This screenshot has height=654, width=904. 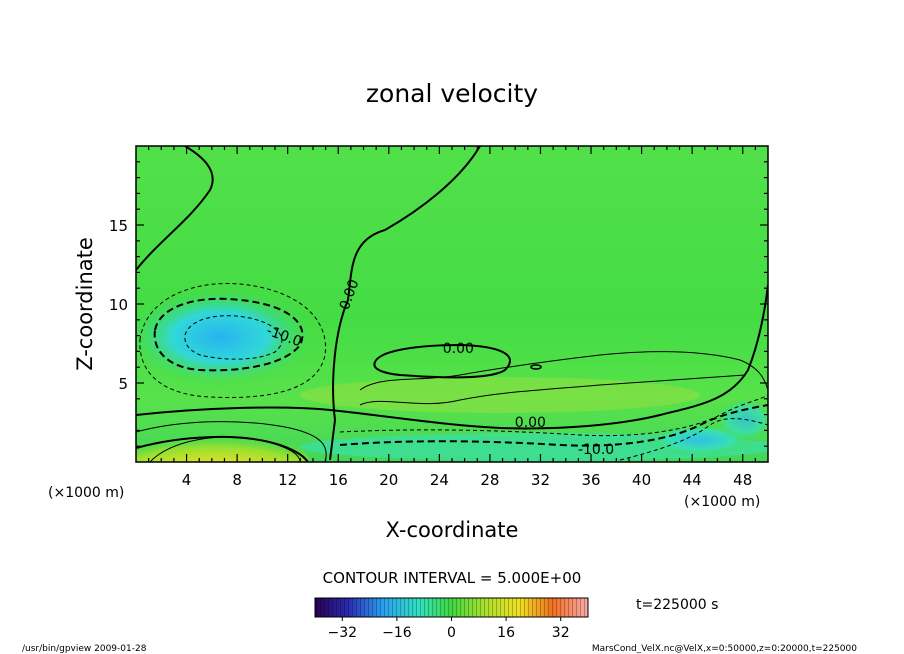 I want to click on contour-neg10-blob, so click(x=228, y=334).